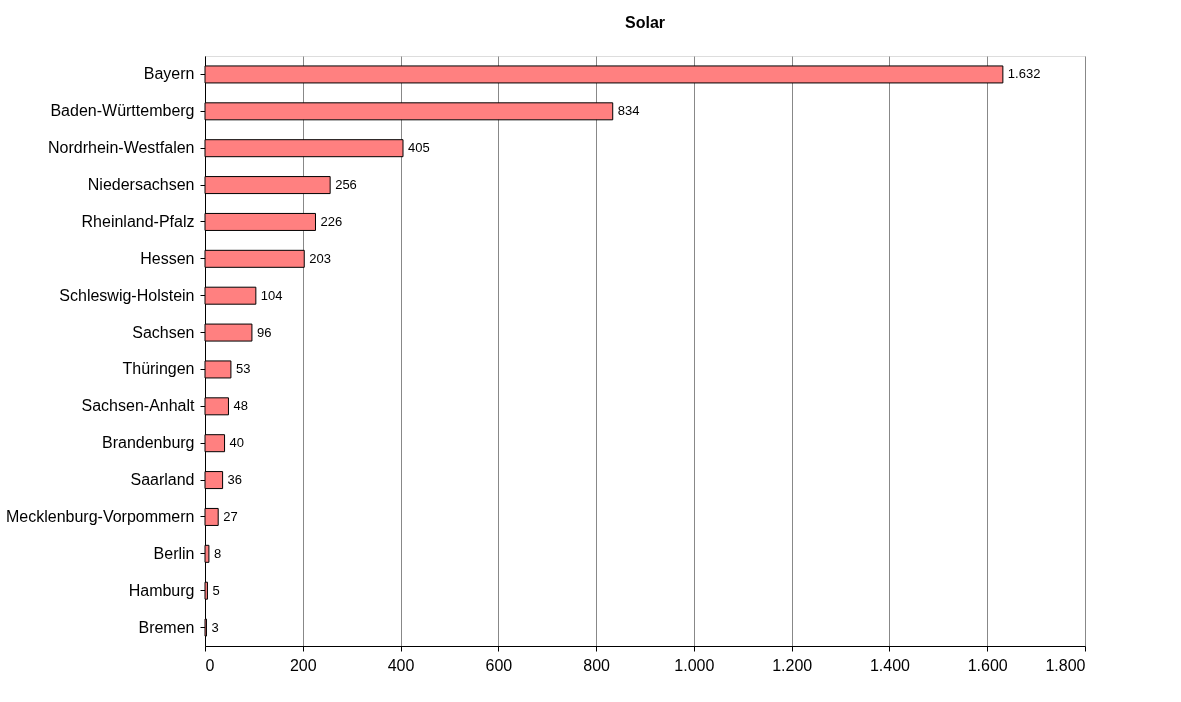 Image resolution: width=1181 pixels, height=702 pixels. I want to click on data-label: 1.632, so click(1024, 74).